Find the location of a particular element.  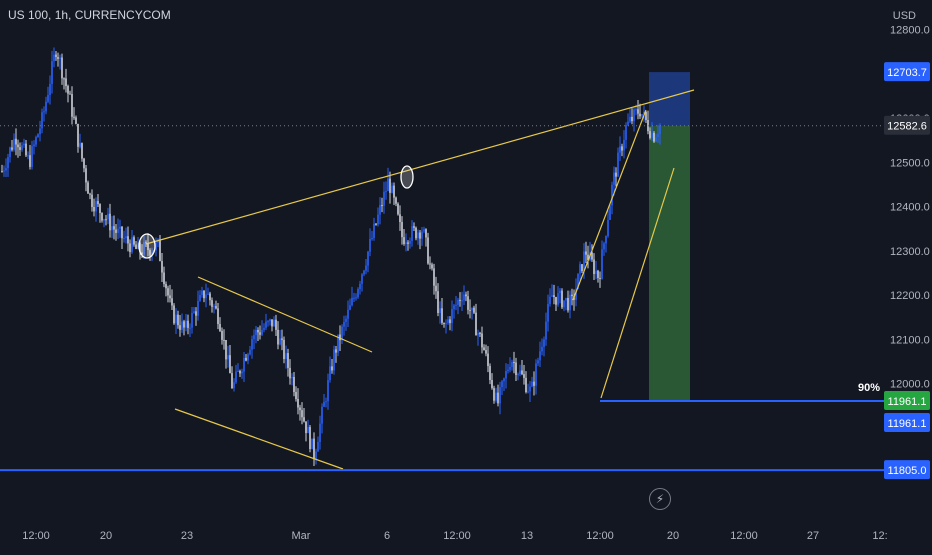

x-tick-label: 20 is located at coordinates (673, 536).